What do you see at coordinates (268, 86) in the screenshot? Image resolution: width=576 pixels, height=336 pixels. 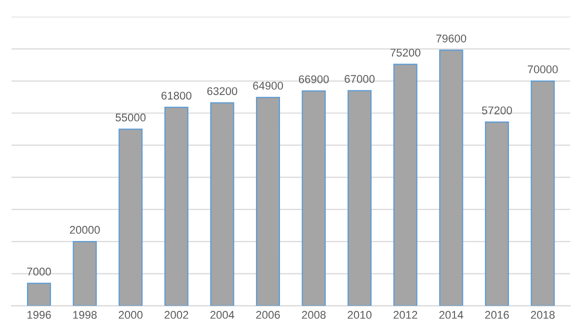 I see `data-label: 64900` at bounding box center [268, 86].